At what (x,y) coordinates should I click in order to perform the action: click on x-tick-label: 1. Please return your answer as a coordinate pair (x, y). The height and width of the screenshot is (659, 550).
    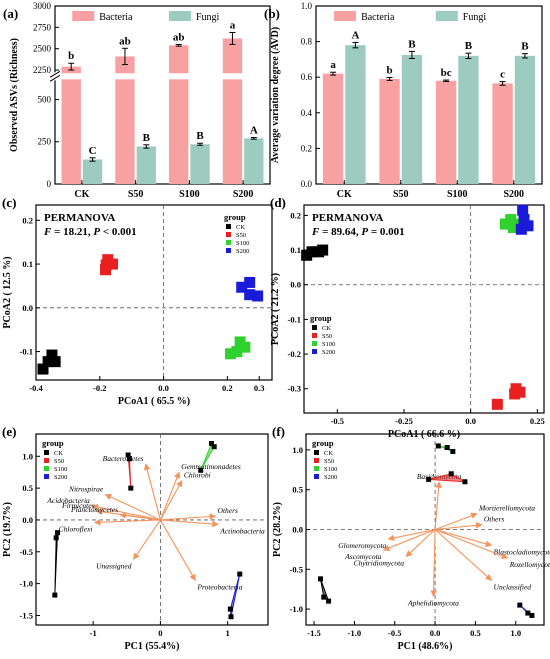
    Looking at the image, I should click on (228, 633).